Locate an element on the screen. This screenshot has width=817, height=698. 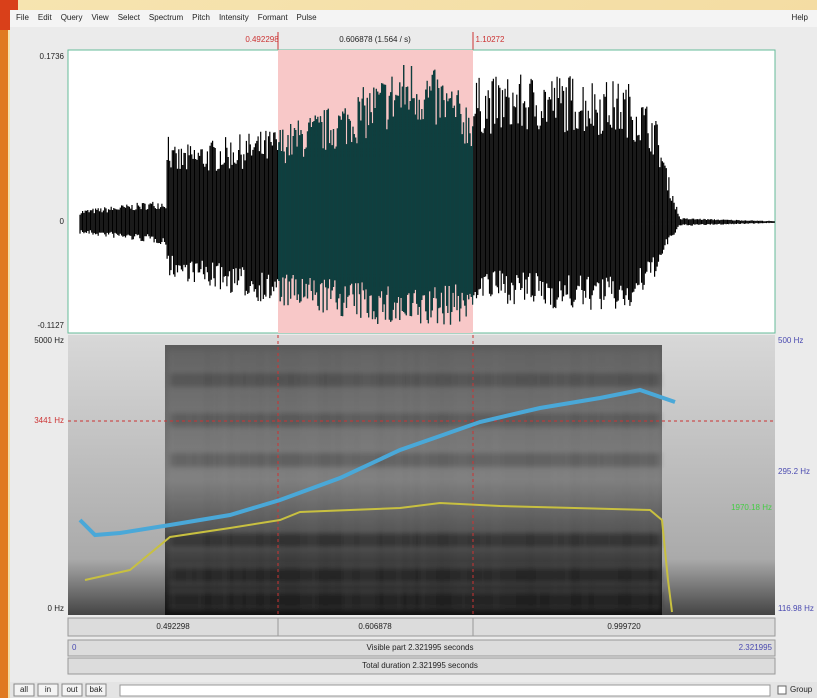
buttons: all in out bak is located at coordinates (60, 690).